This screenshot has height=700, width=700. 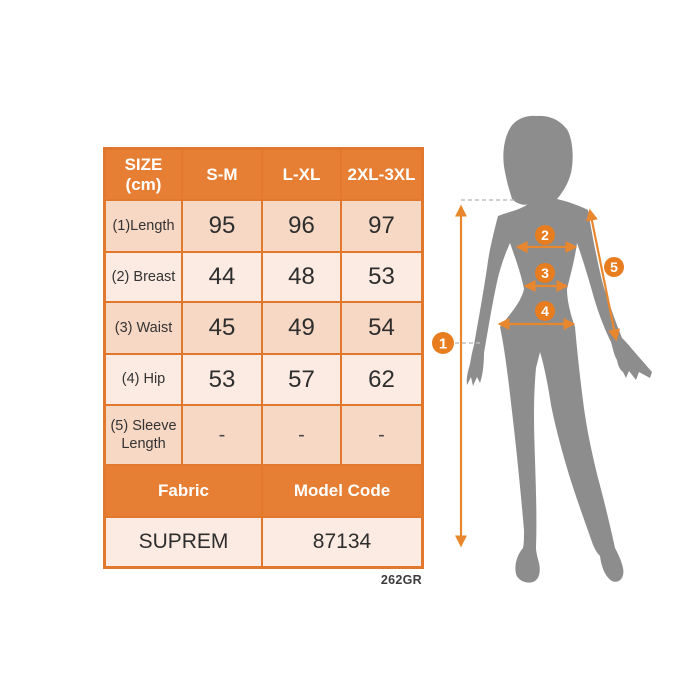 I want to click on footer-value-fabric: SUPREM, so click(x=183, y=542).